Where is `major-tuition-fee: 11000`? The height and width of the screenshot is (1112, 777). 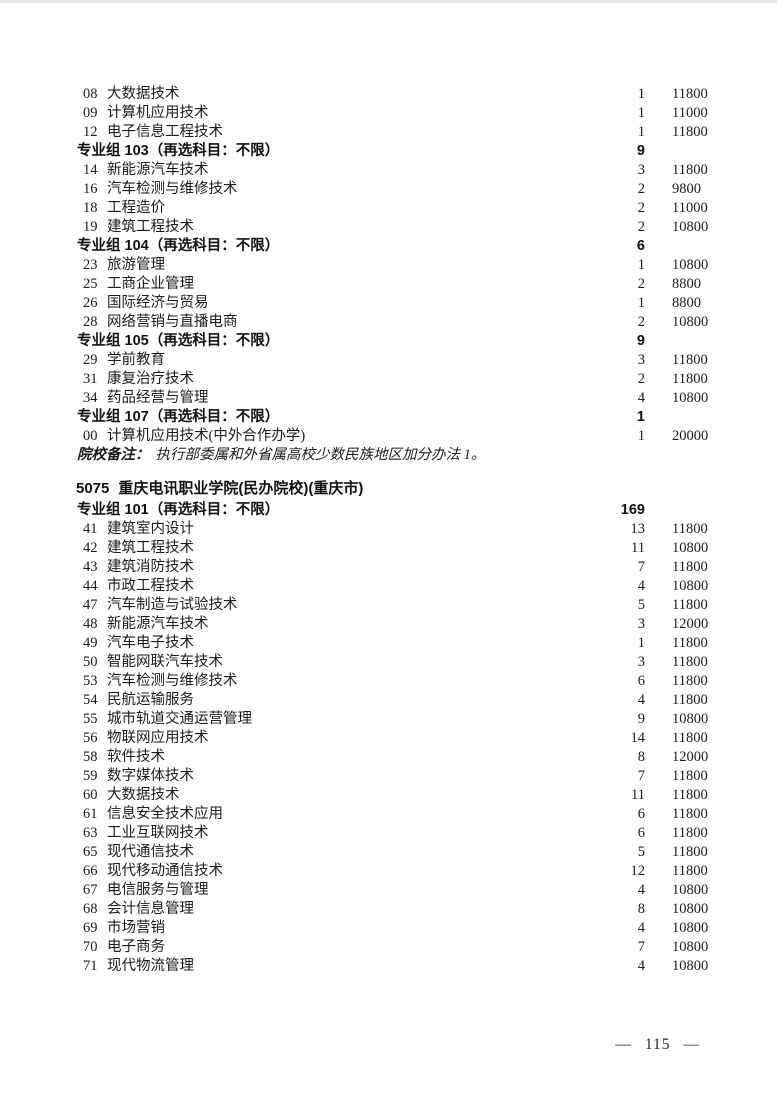 major-tuition-fee: 11000 is located at coordinates (690, 208).